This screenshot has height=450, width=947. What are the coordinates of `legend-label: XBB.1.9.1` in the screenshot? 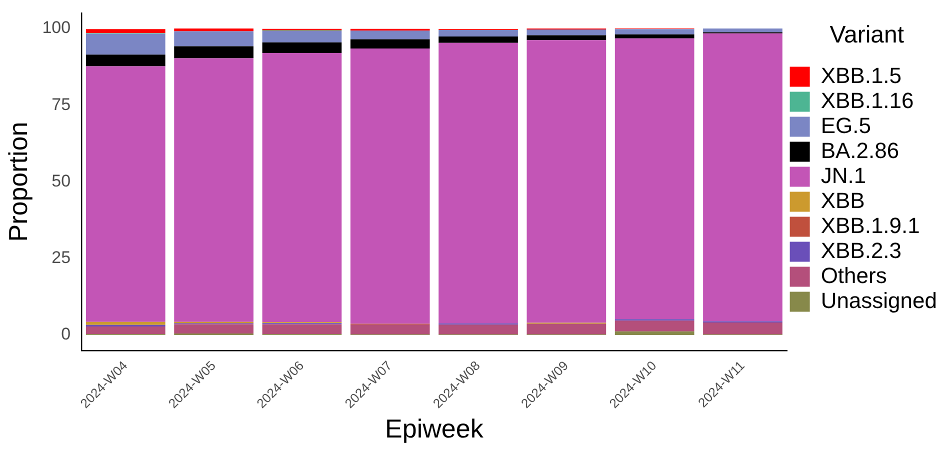 It's located at (870, 225).